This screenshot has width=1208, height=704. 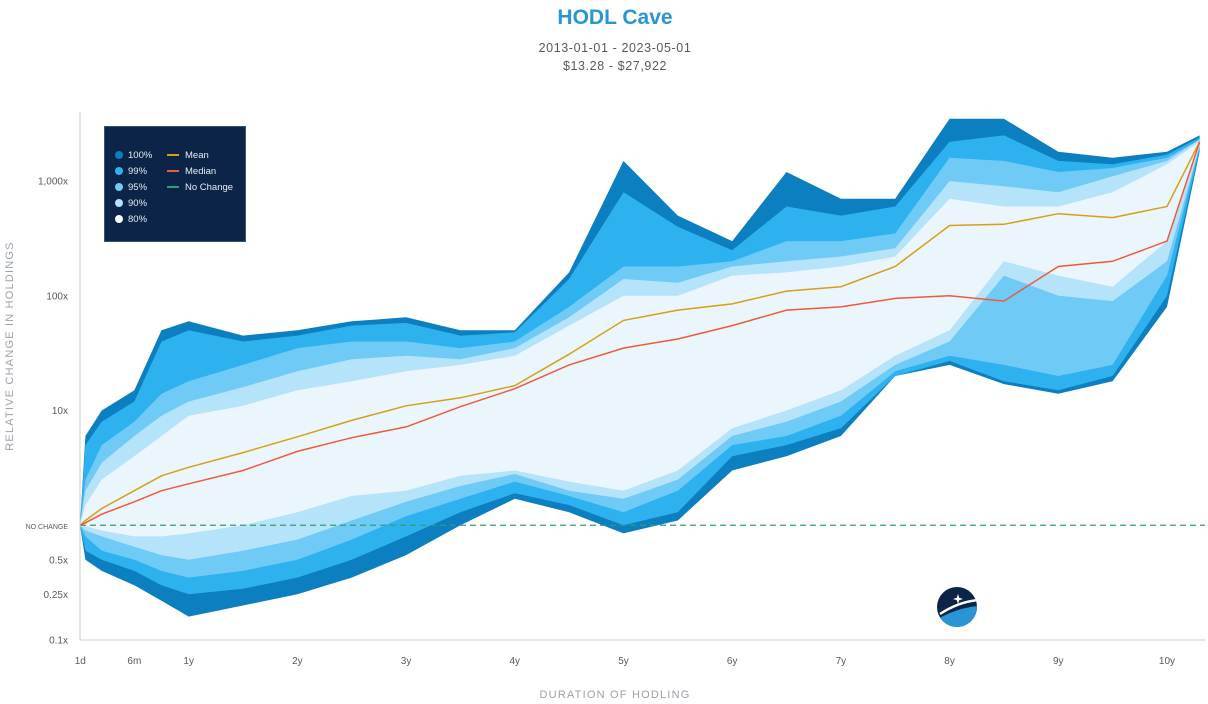 I want to click on x-tick-label: 5y, so click(x=623, y=661).